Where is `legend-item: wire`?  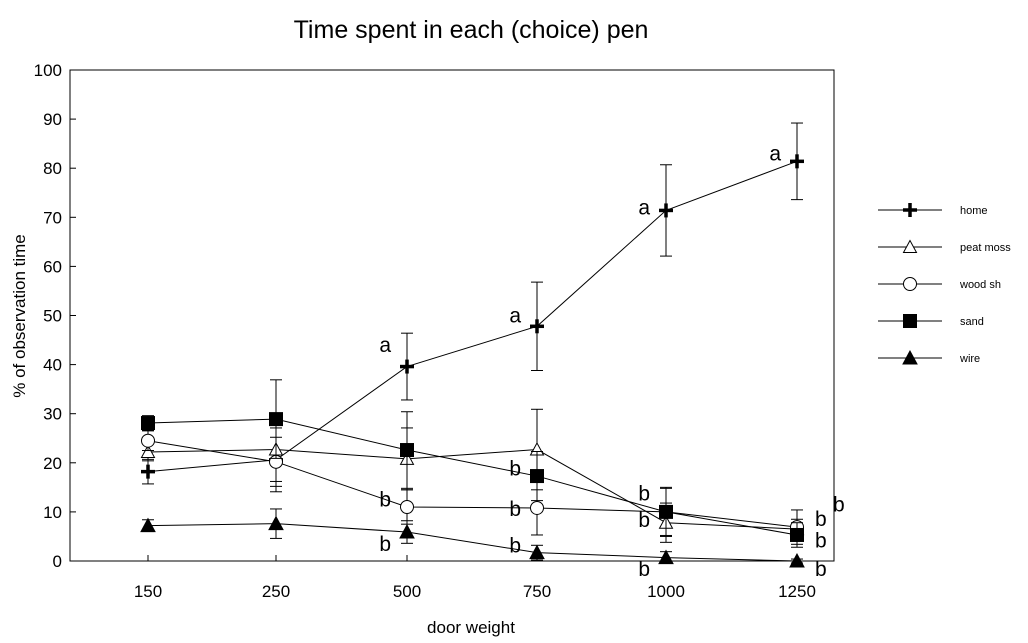
legend-item: wire is located at coordinates (929, 357).